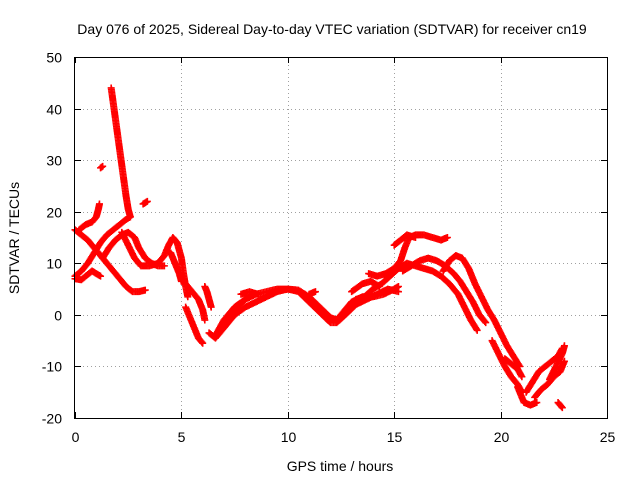 The image size is (640, 480). What do you see at coordinates (340, 466) in the screenshot?
I see `x-axis-label: GPS time / hours` at bounding box center [340, 466].